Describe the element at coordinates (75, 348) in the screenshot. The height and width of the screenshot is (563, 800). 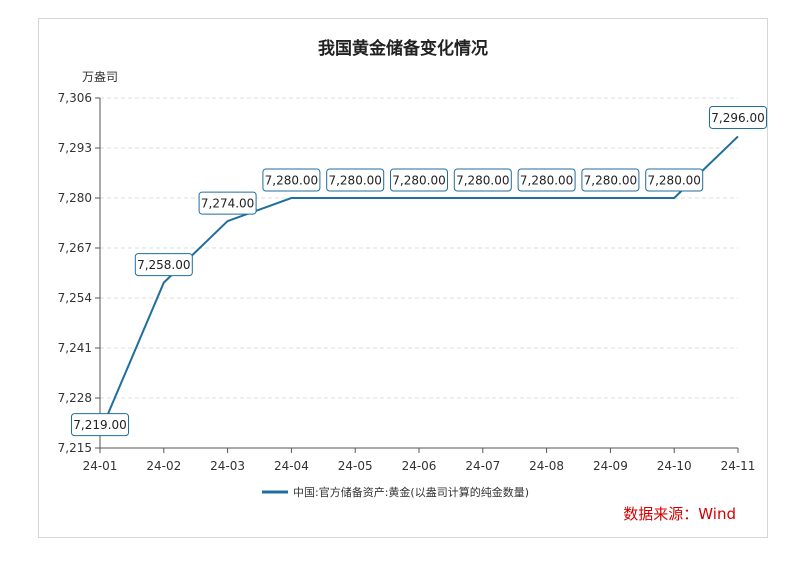
I see `y-tick-label: 7,241` at that location.